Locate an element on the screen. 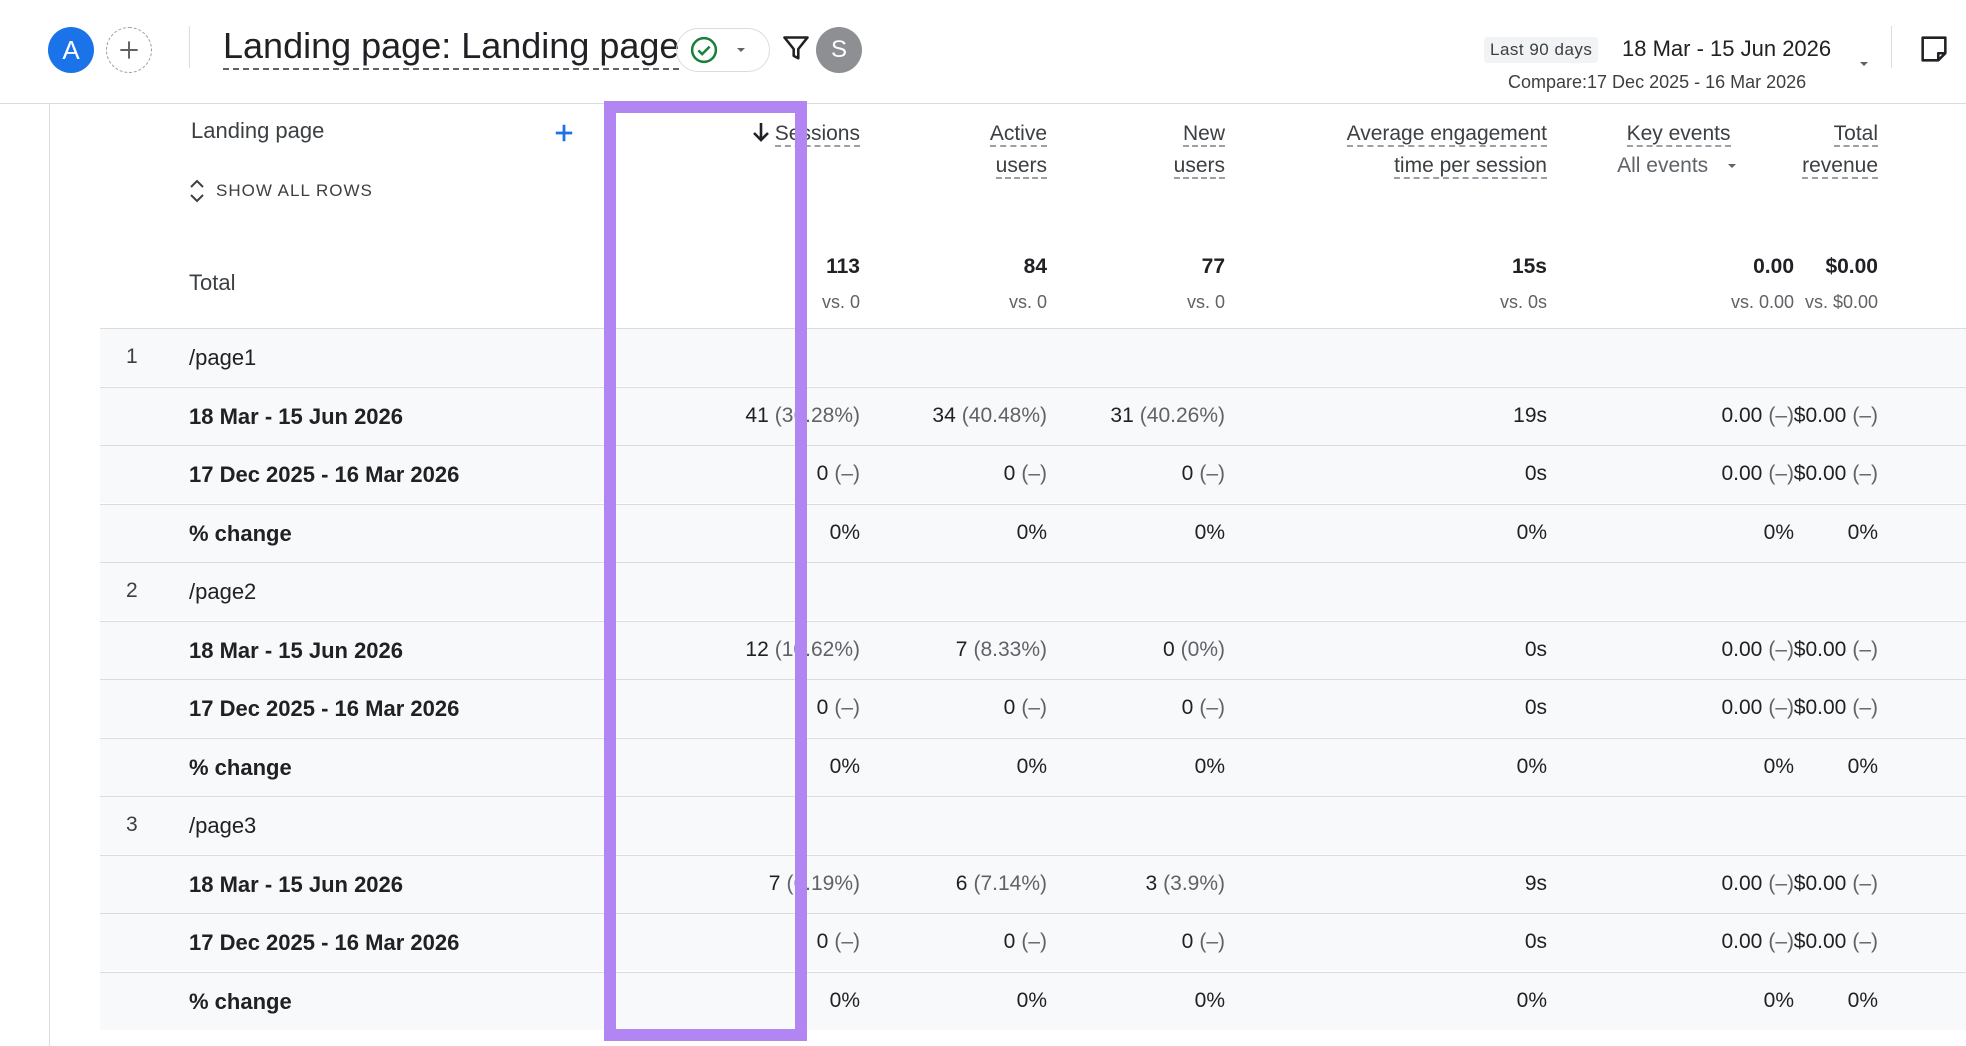 The height and width of the screenshot is (1046, 1966). segment-avatar-s: S is located at coordinates (839, 50).